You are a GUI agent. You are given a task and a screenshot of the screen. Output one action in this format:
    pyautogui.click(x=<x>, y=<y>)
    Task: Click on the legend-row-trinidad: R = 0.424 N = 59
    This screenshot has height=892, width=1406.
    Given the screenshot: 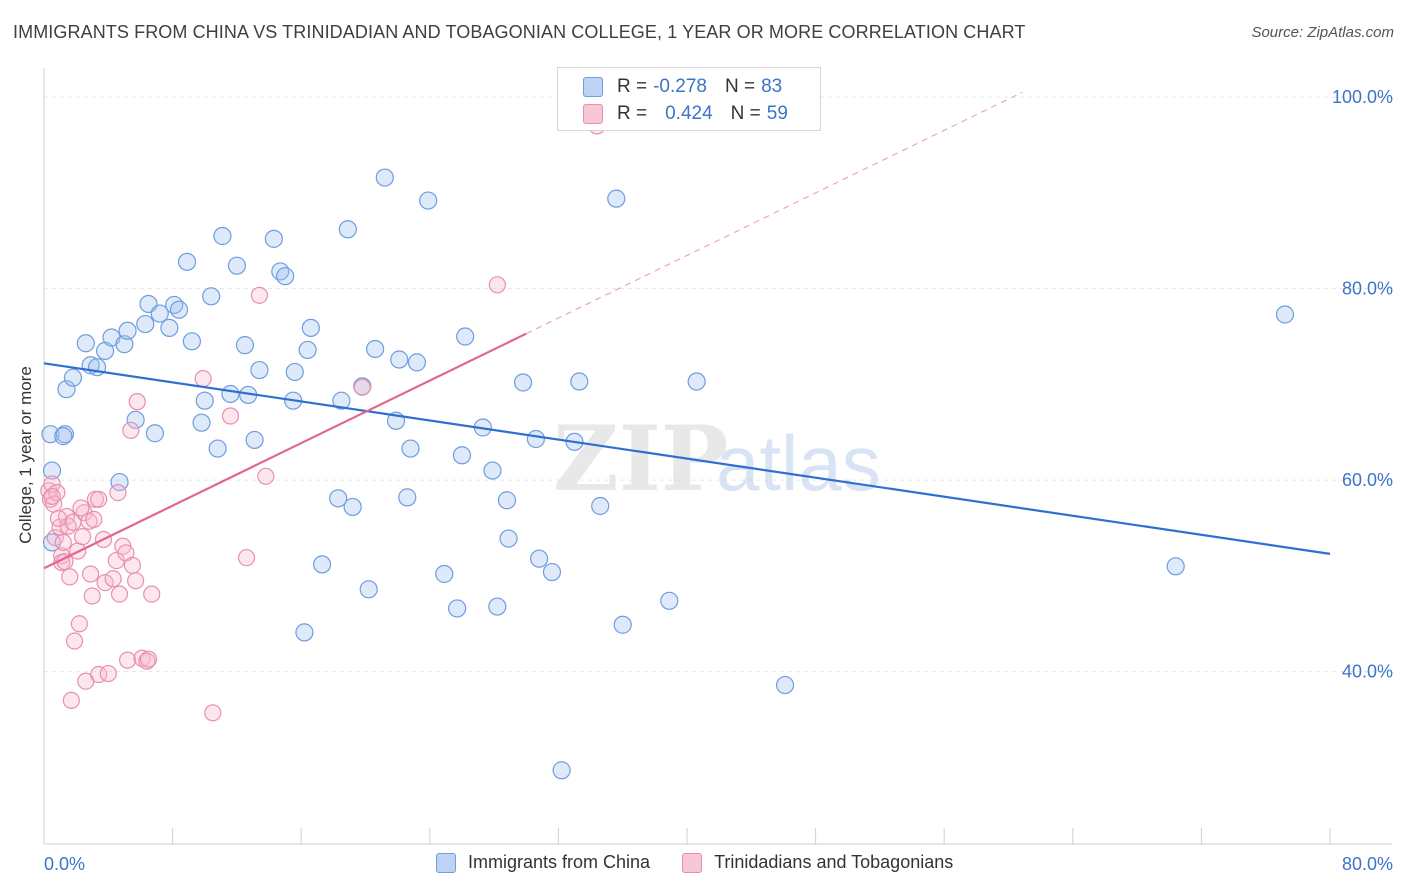 What is the action you would take?
    pyautogui.click(x=685, y=114)
    